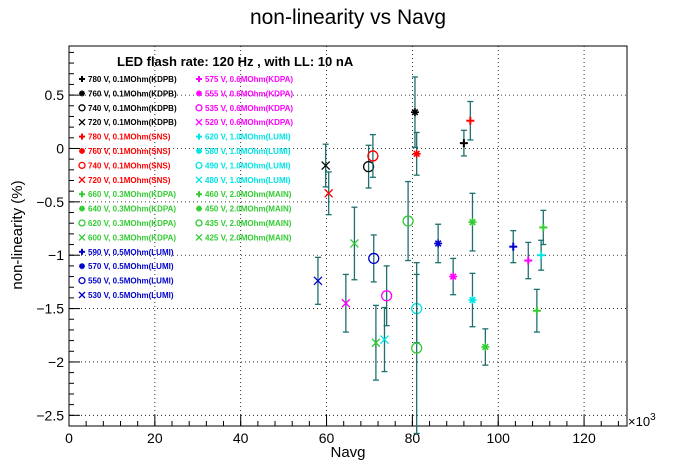  I want to click on legend-label: 720 V, 0.1MOhm(SNS), so click(129, 180).